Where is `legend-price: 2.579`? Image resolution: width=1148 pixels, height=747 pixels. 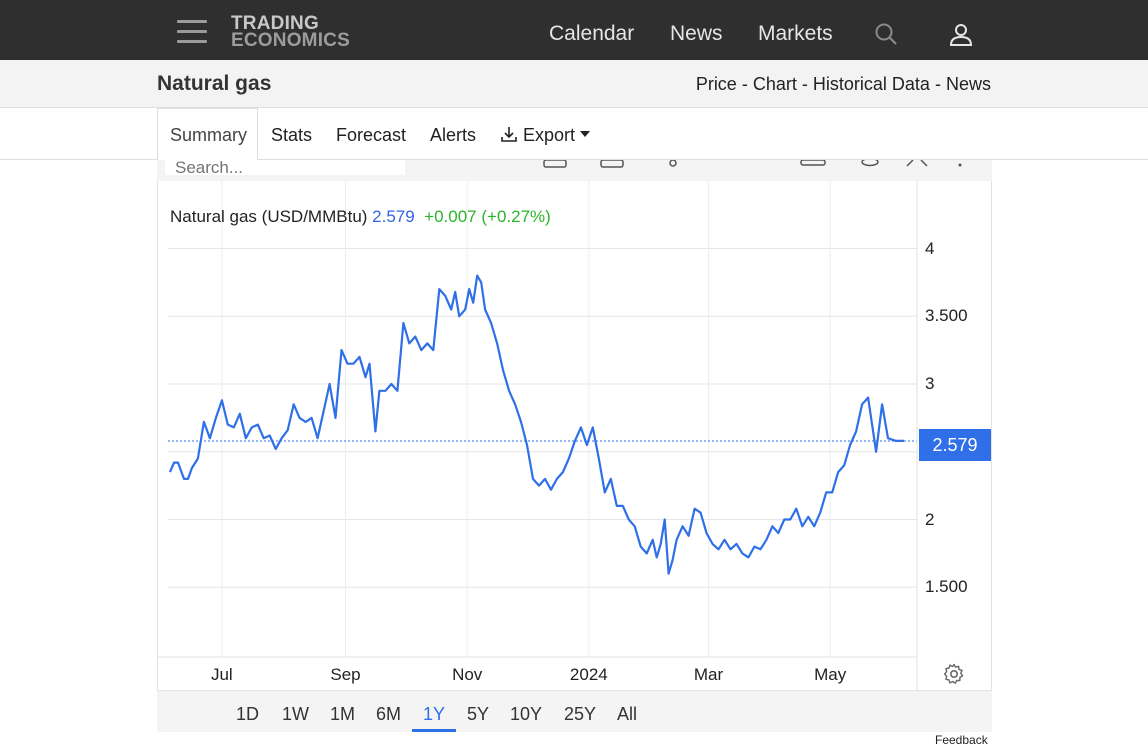
legend-price: 2.579 is located at coordinates (393, 216).